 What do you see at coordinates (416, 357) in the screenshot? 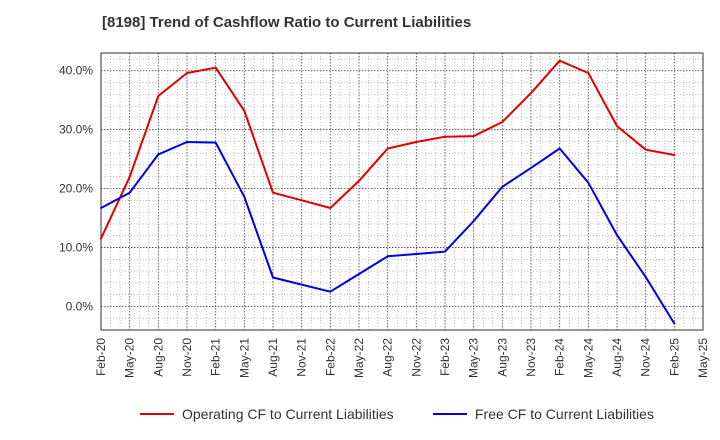
I see `x-tick-label: Nov-22` at bounding box center [416, 357].